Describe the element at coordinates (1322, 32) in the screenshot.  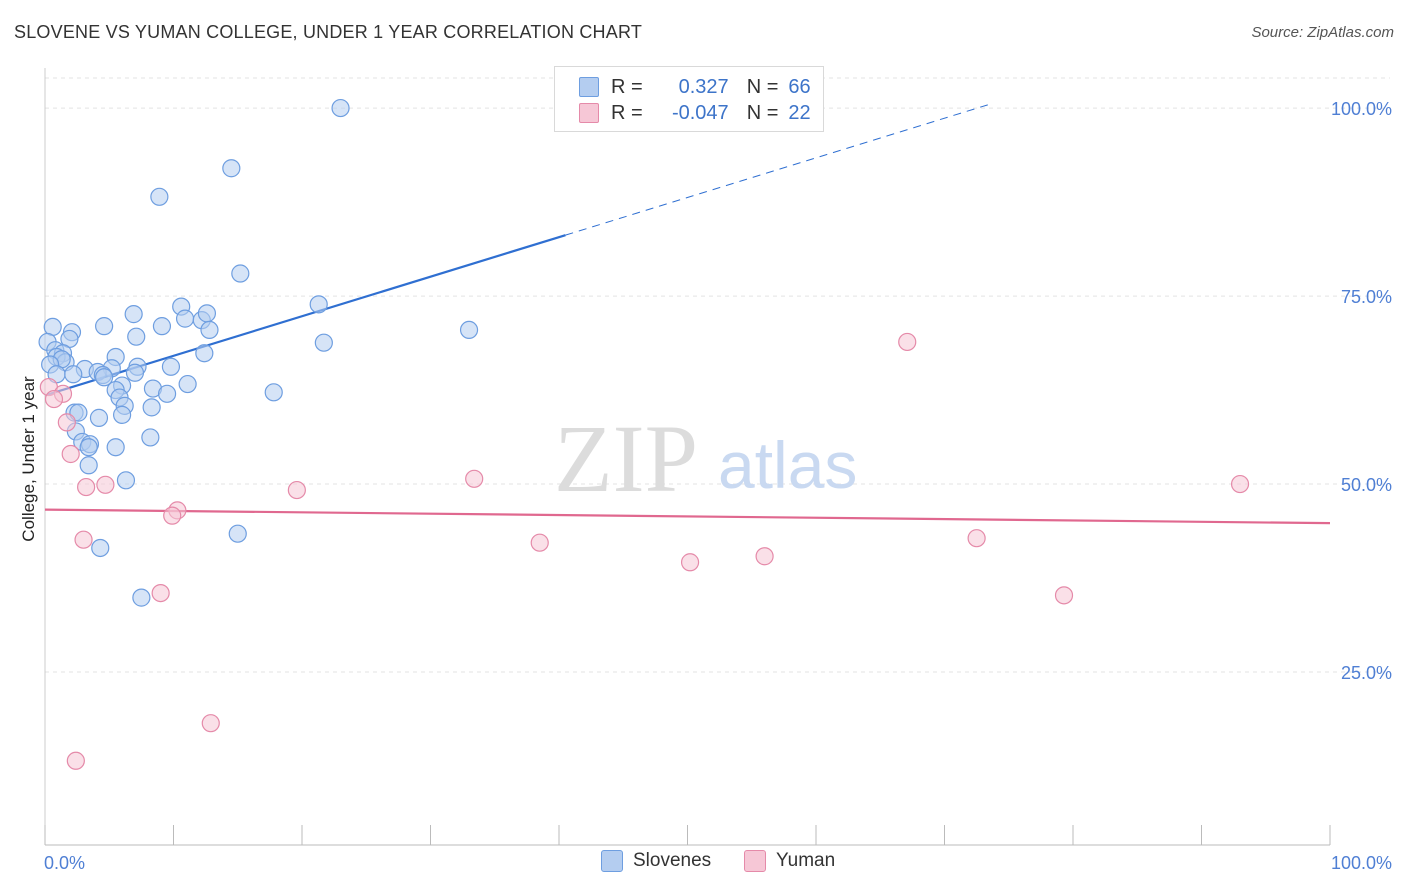
I see `chart-source: Source: ZipAtlas.com` at that location.